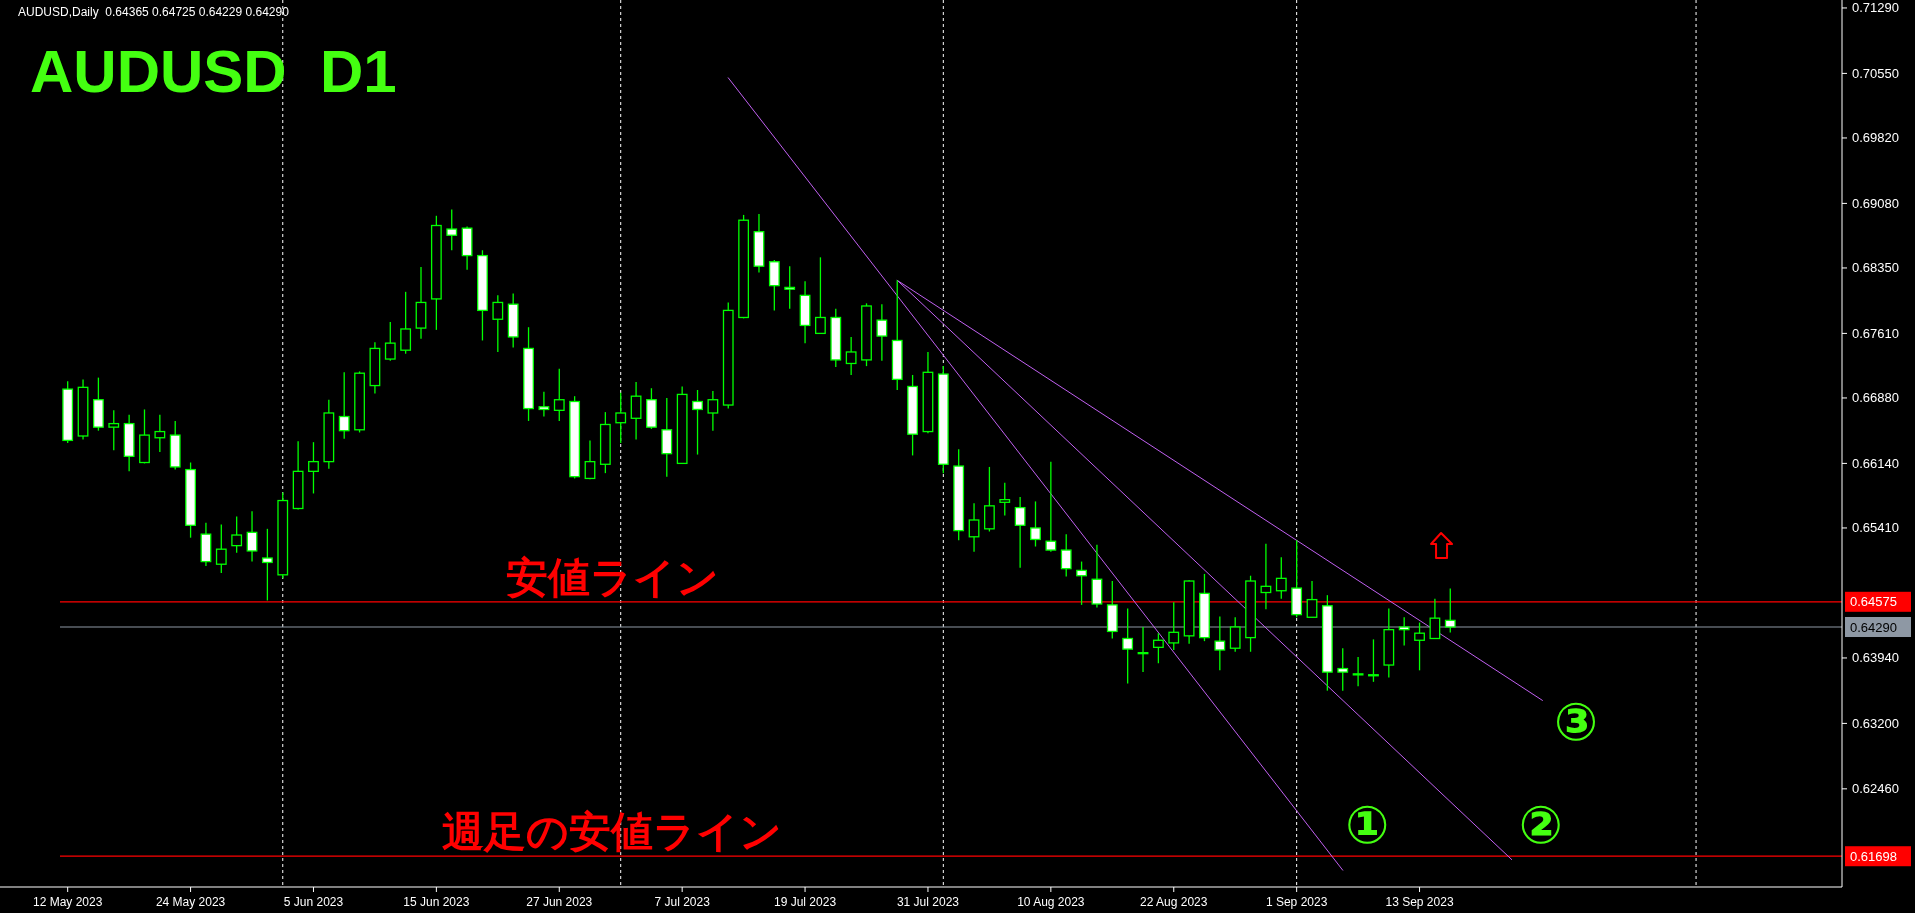 The height and width of the screenshot is (913, 1915). I want to click on series-label: ①, so click(1367, 825).